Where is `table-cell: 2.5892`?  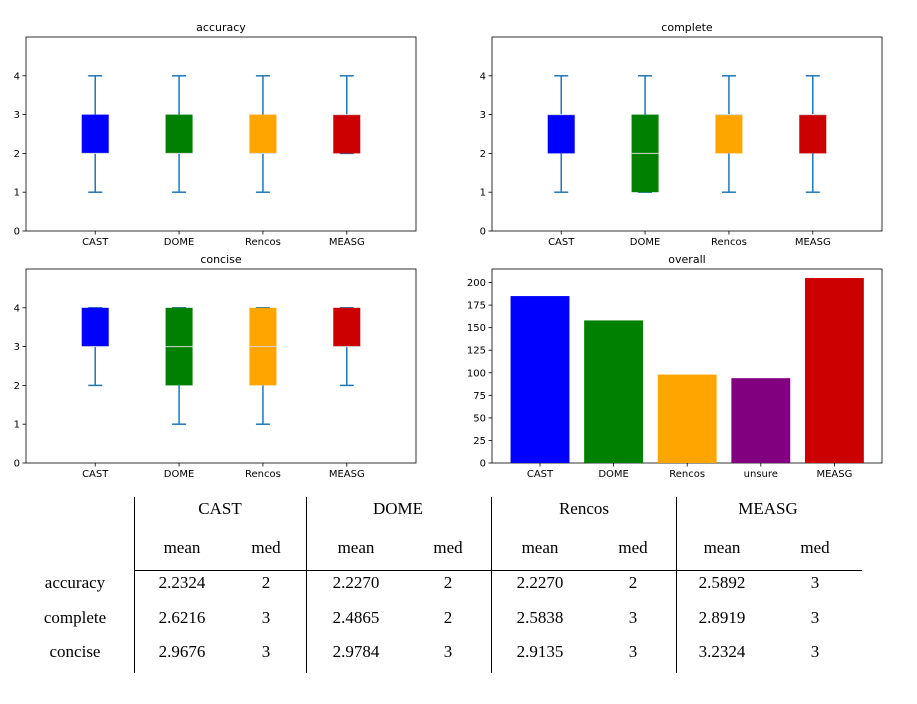
table-cell: 2.5892 is located at coordinates (722, 582).